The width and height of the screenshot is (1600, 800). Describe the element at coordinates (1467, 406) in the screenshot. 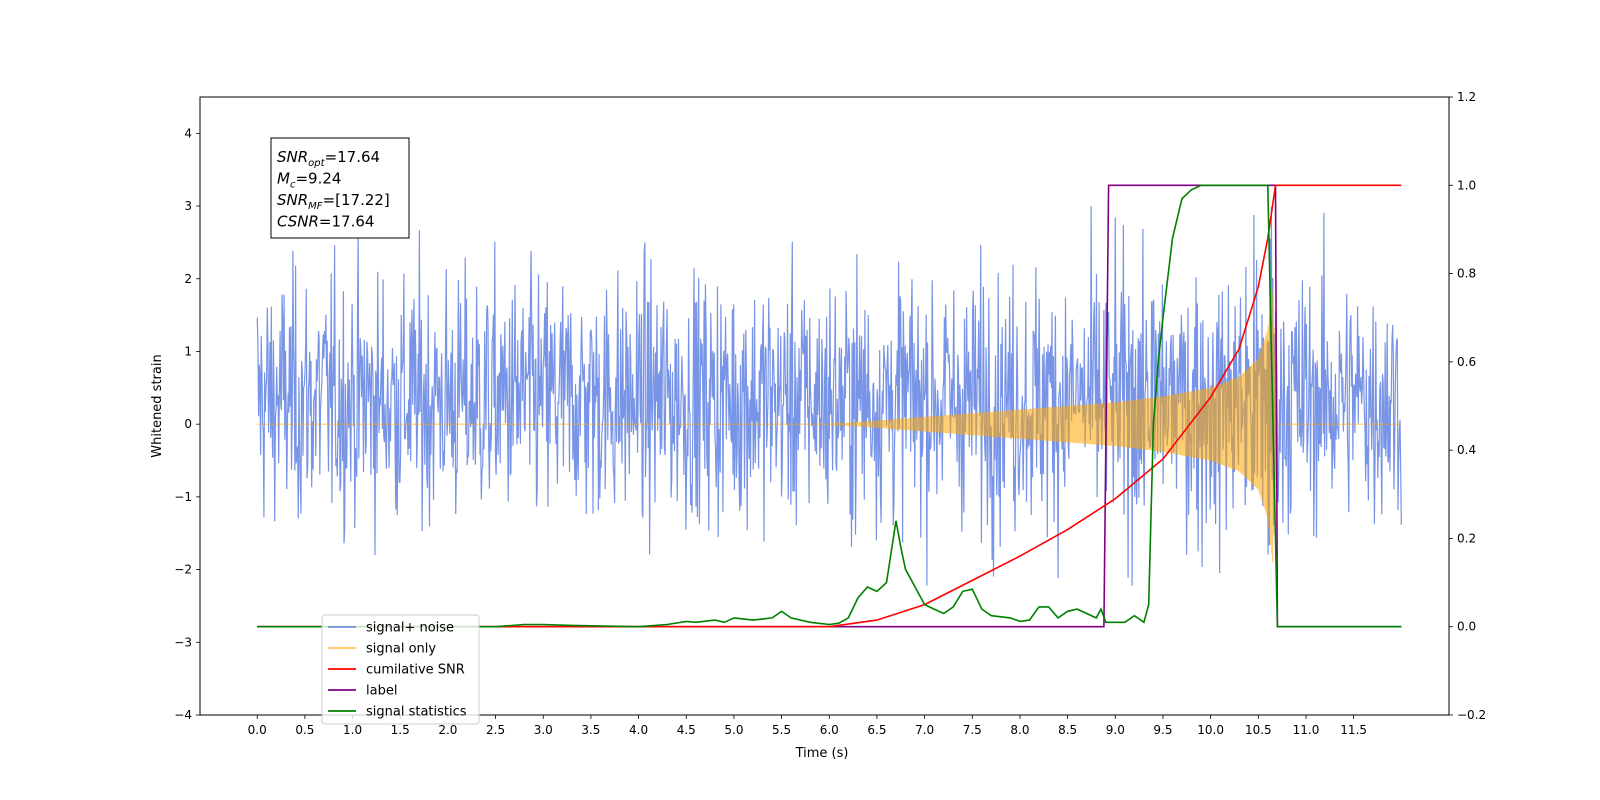

I see `y-axis-right: −0.2 0.0 0.2 0.4 0.6 0.8 1.0 1.2` at that location.